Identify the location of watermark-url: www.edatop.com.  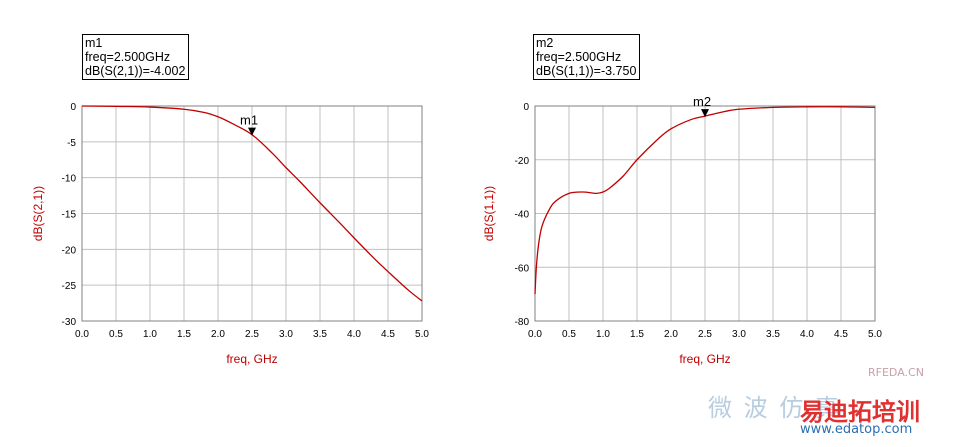
(856, 429).